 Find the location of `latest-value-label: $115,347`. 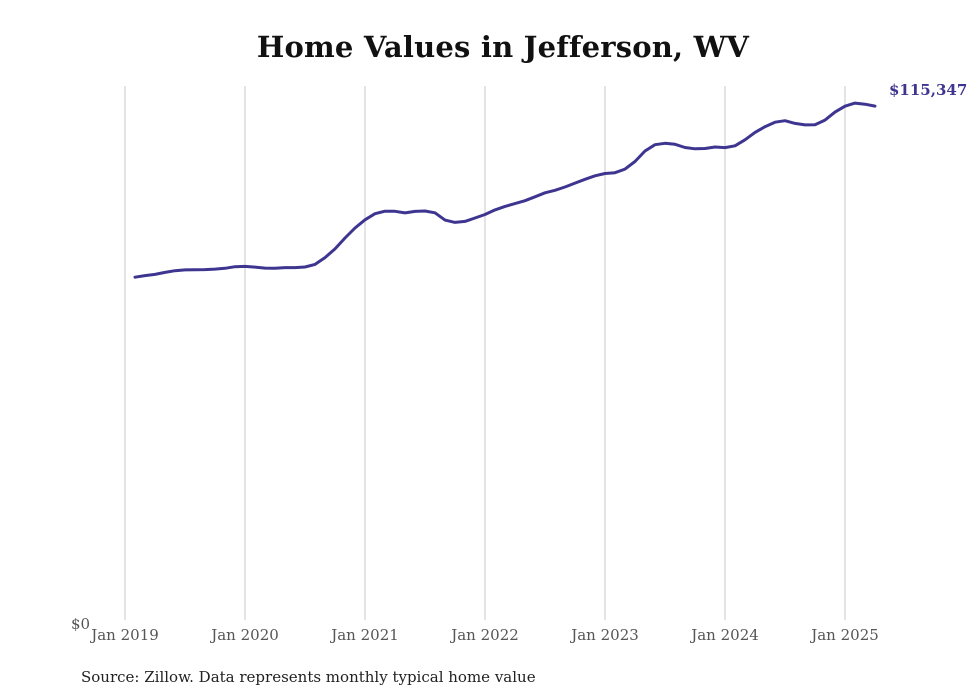

latest-value-label: $115,347 is located at coordinates (928, 90).